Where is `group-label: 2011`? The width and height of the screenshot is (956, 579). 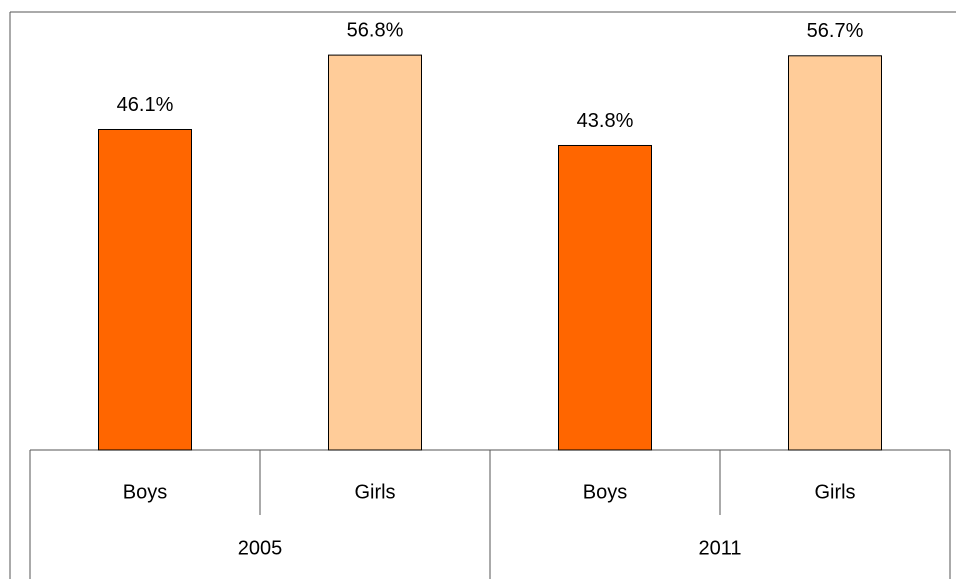
group-label: 2011 is located at coordinates (719, 548).